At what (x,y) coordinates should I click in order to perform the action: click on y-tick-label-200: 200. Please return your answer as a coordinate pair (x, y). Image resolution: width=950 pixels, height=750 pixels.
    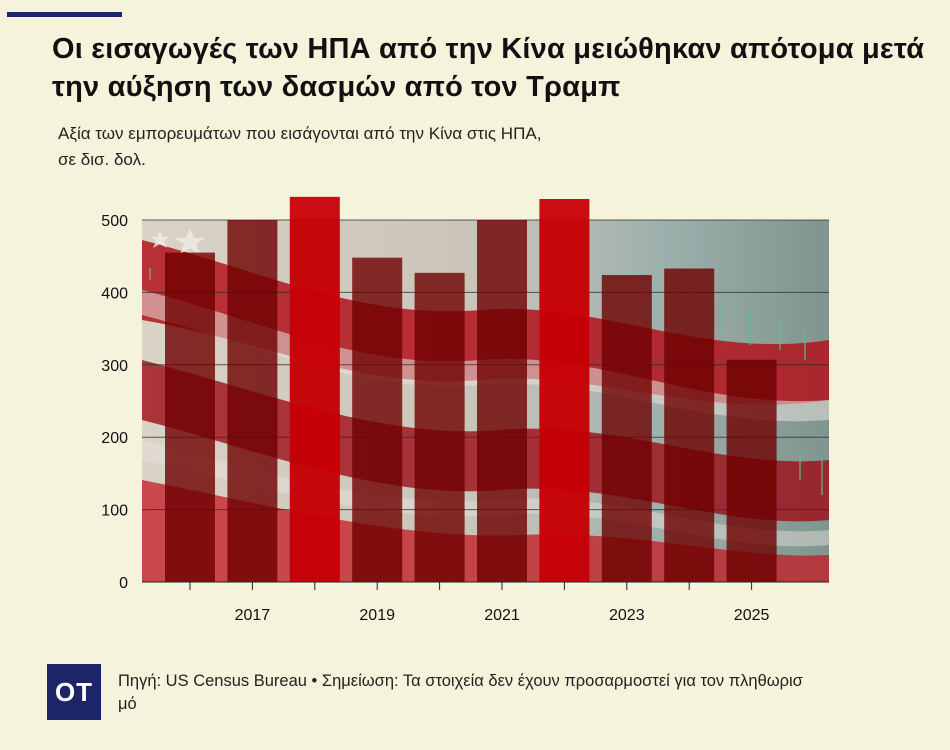
    Looking at the image, I should click on (114, 438).